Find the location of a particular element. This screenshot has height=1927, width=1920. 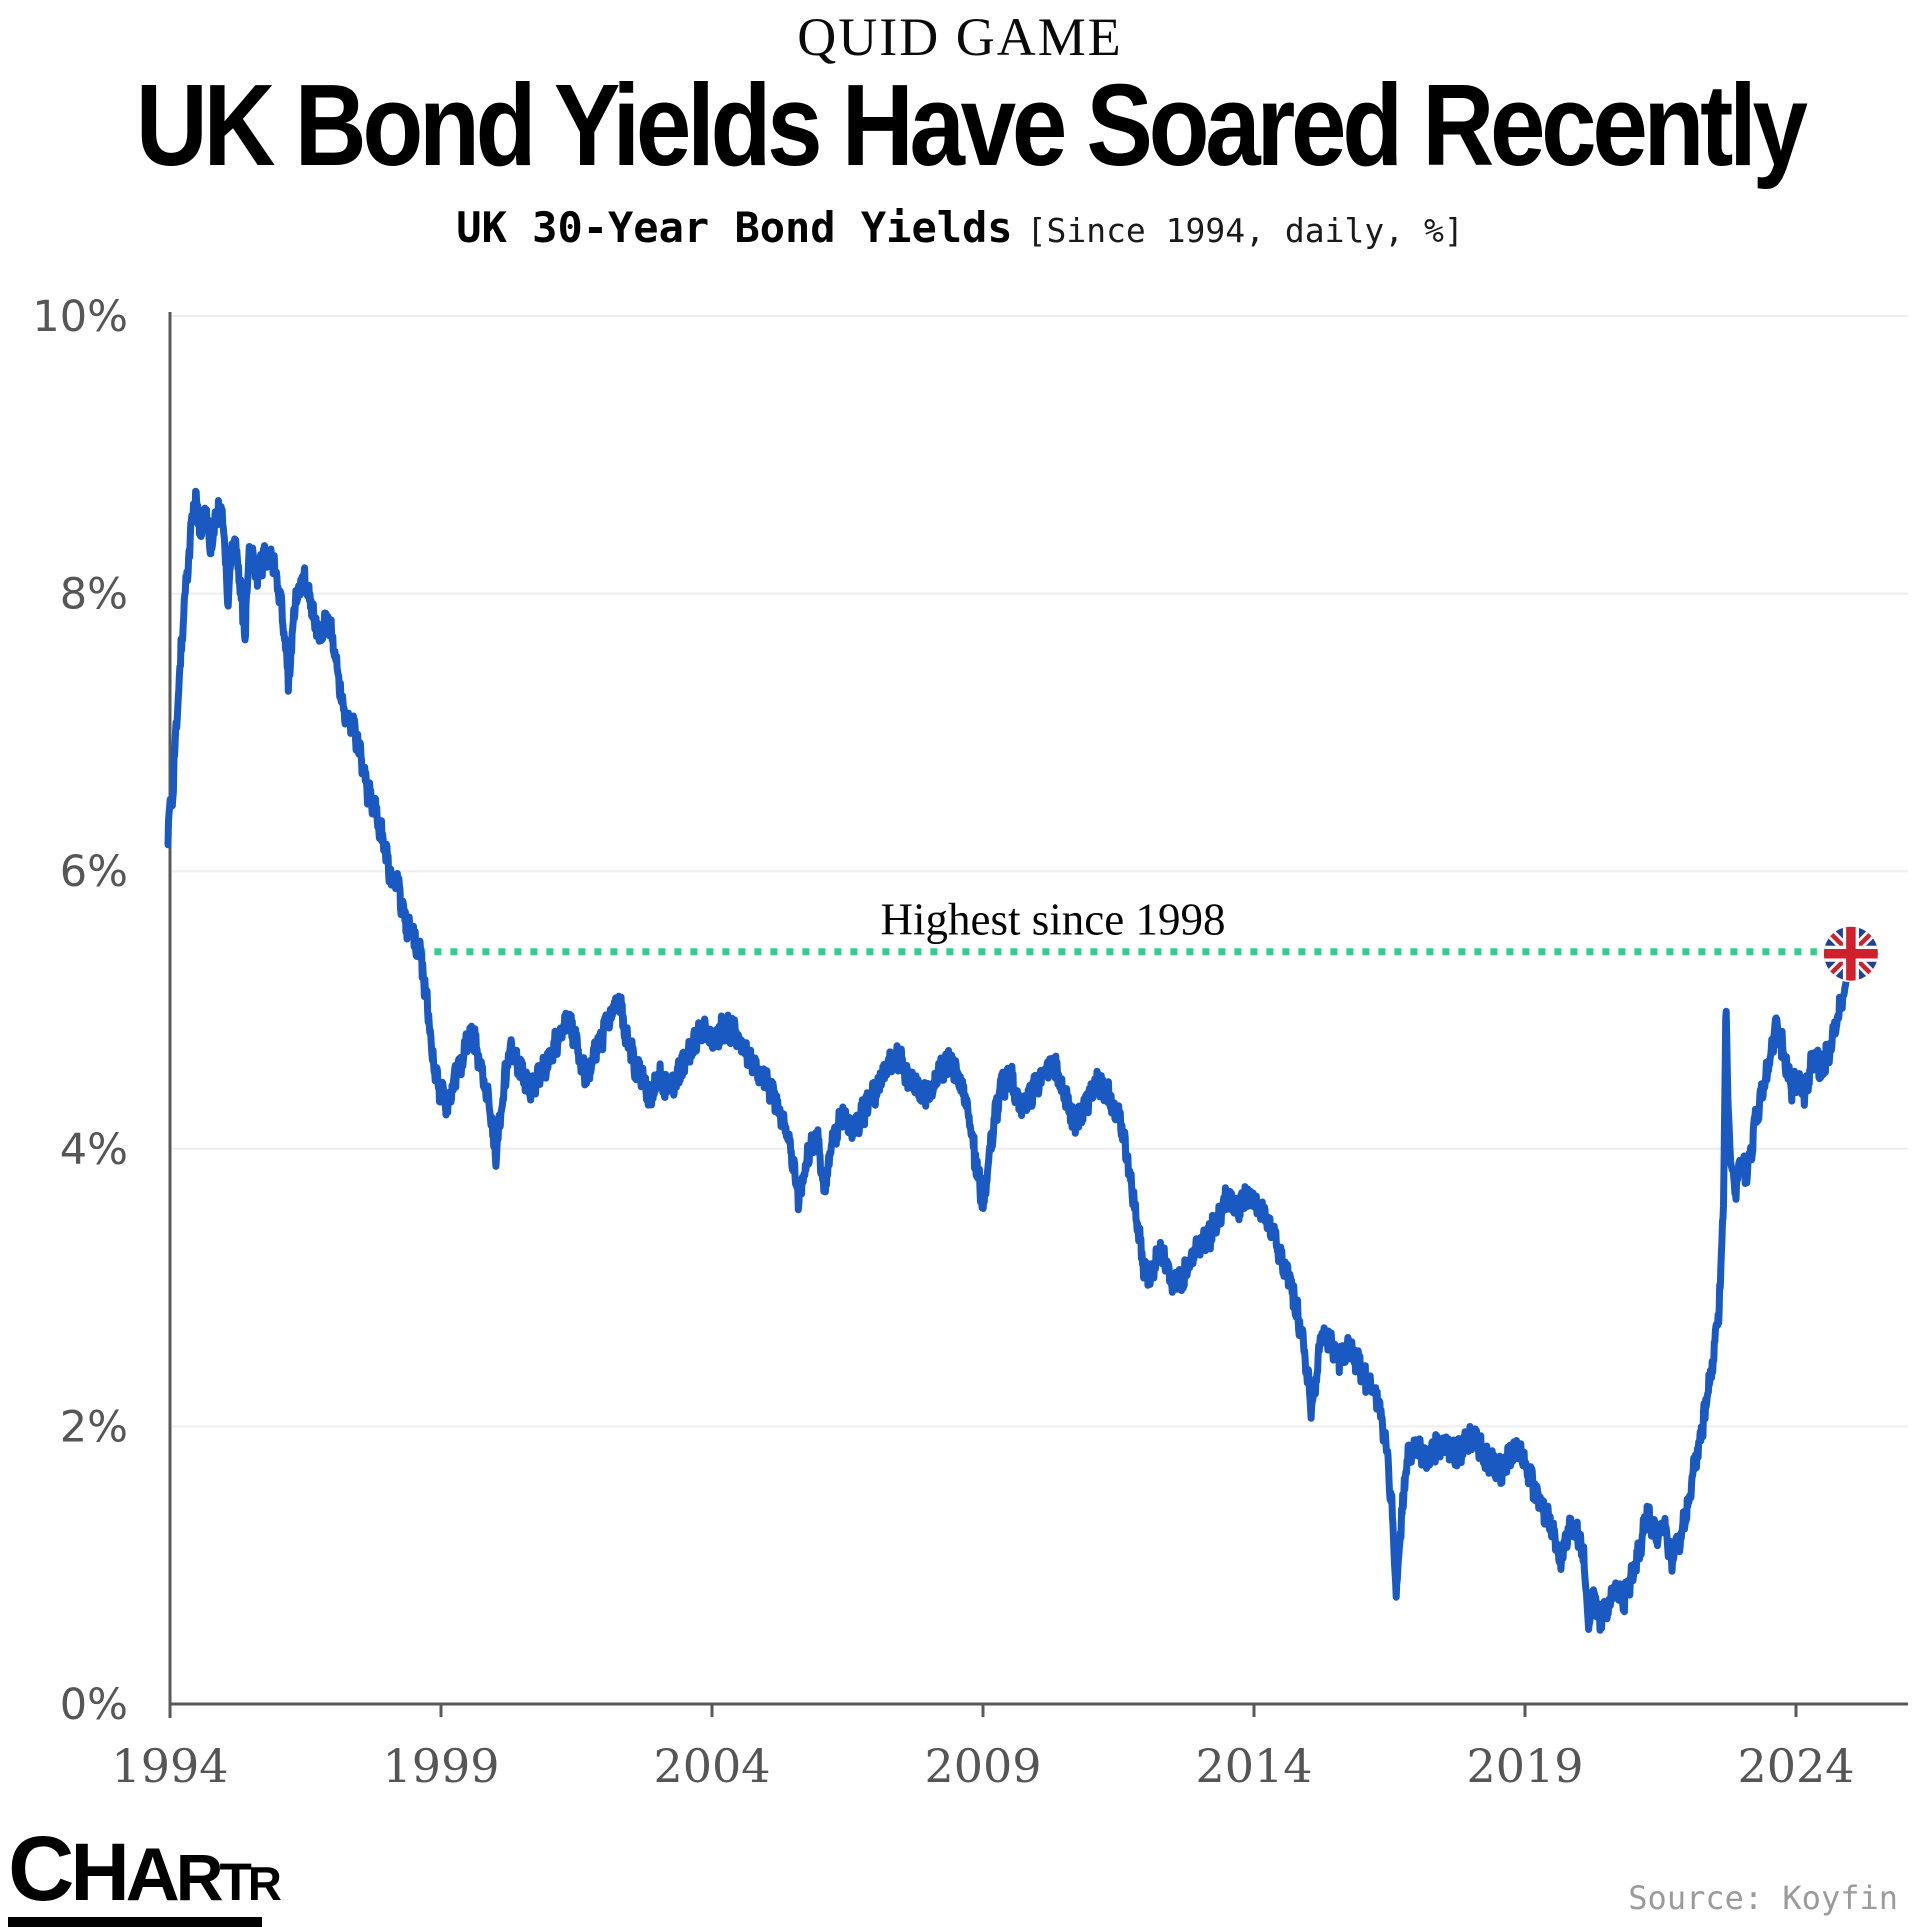

annotation-label: Highest since 1998 is located at coordinates (1053, 920).